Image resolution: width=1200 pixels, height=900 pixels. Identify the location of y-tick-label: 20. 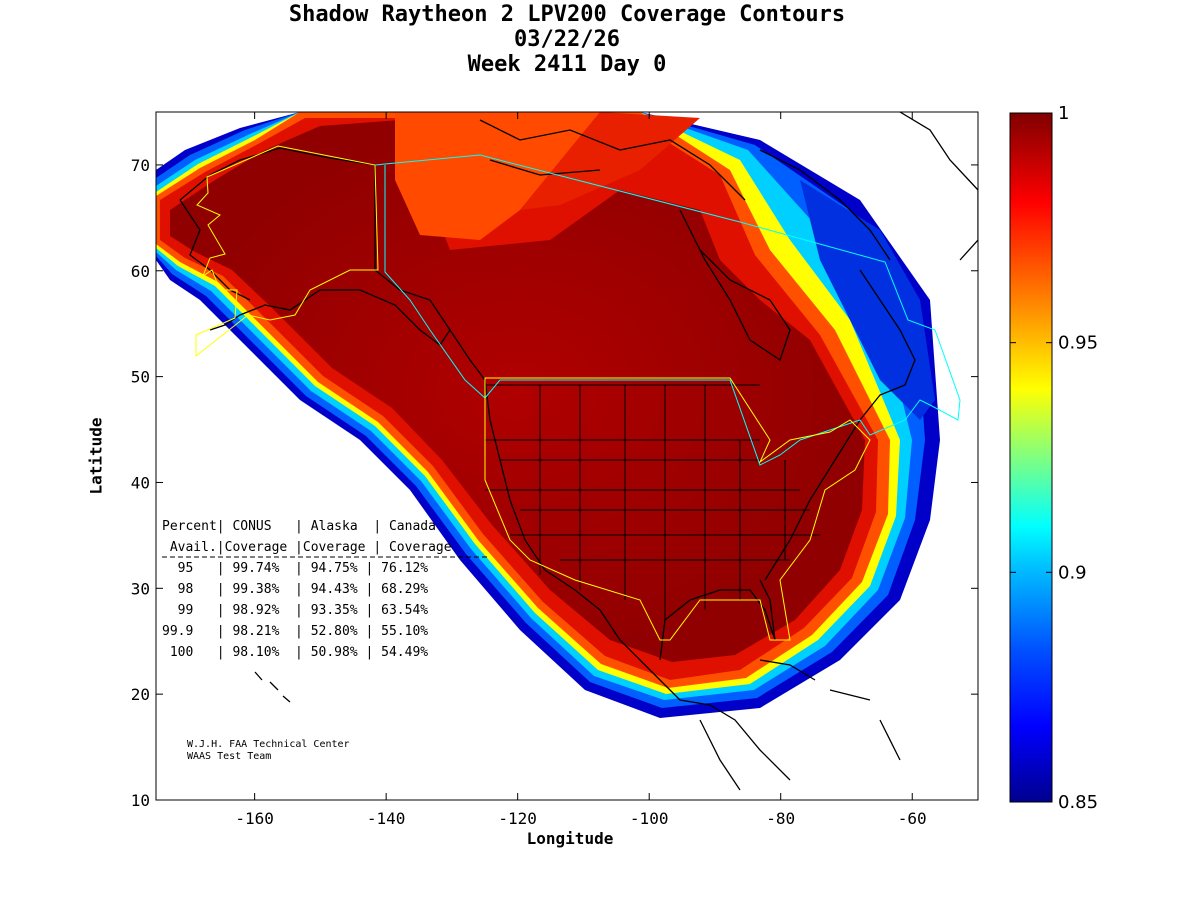
(140, 694).